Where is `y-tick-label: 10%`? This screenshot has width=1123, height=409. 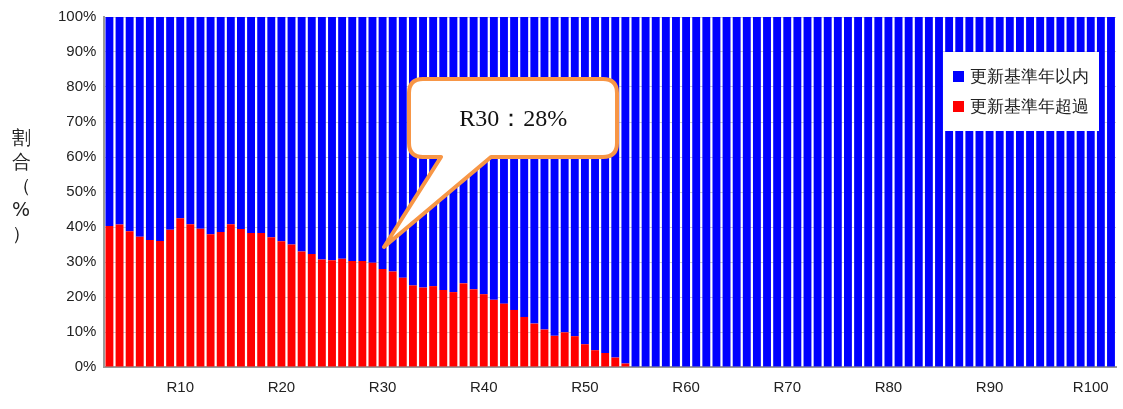 y-tick-label: 10% is located at coordinates (81, 331).